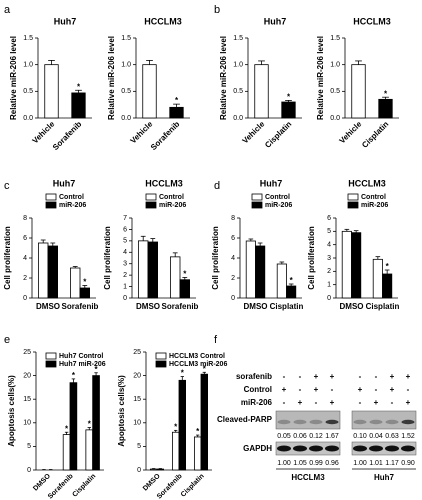 Image resolution: width=422 pixels, height=500 pixels. I want to click on y-axis-label: Apoptosis cells(%), so click(121, 411).